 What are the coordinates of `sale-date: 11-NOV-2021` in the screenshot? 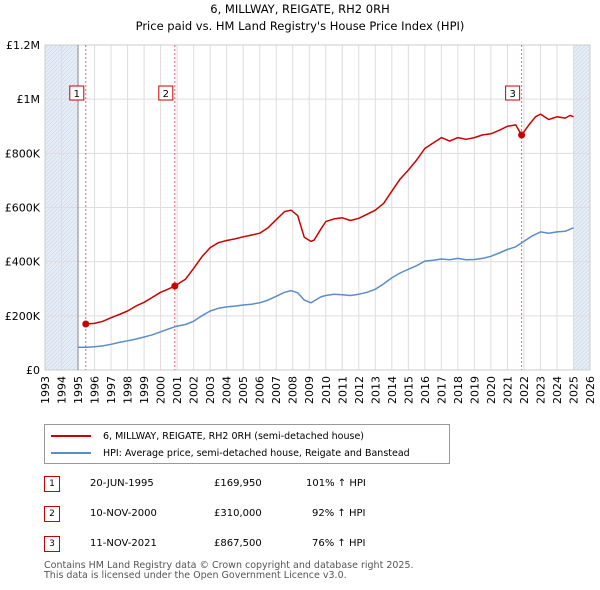 It's located at (123, 543).